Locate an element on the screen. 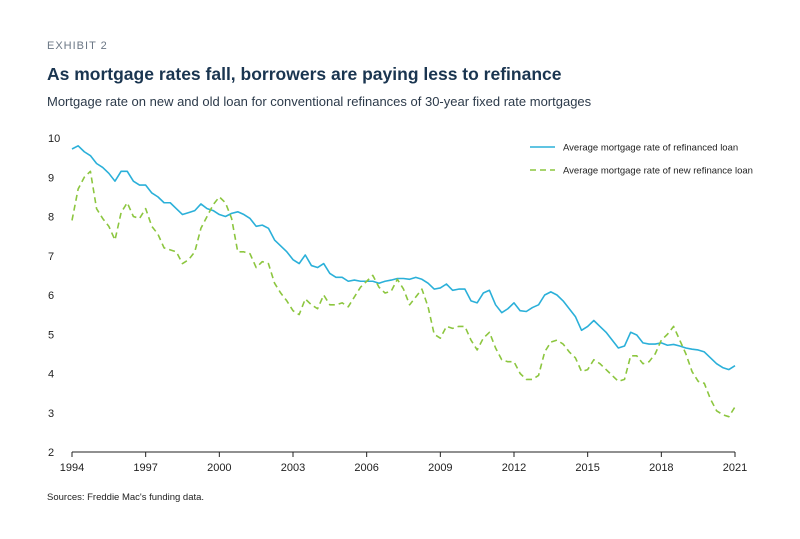 Image resolution: width=800 pixels, height=539 pixels. legend-label: Average mortgage rate of refinanced loan is located at coordinates (650, 148).